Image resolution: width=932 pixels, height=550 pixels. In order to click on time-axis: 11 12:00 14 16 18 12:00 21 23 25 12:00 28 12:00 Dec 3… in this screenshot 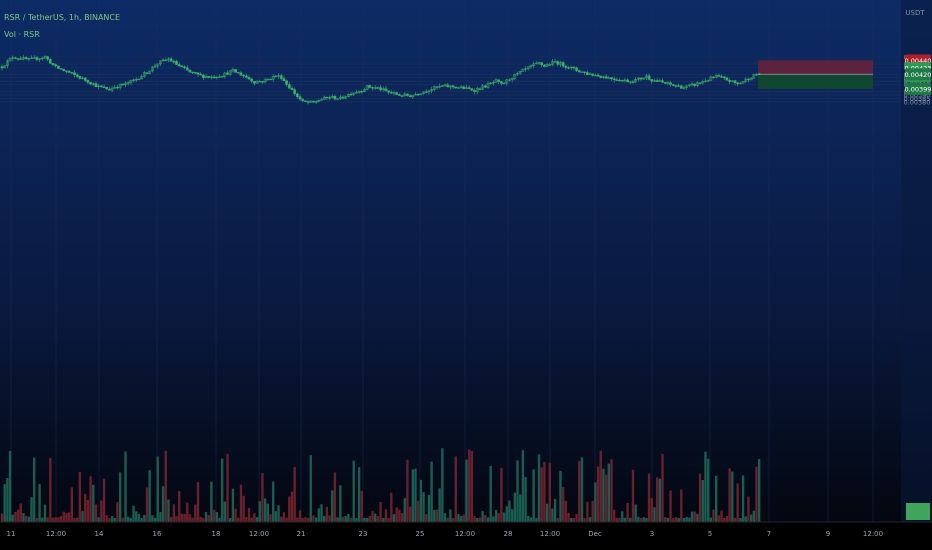, I will do `click(445, 534)`.